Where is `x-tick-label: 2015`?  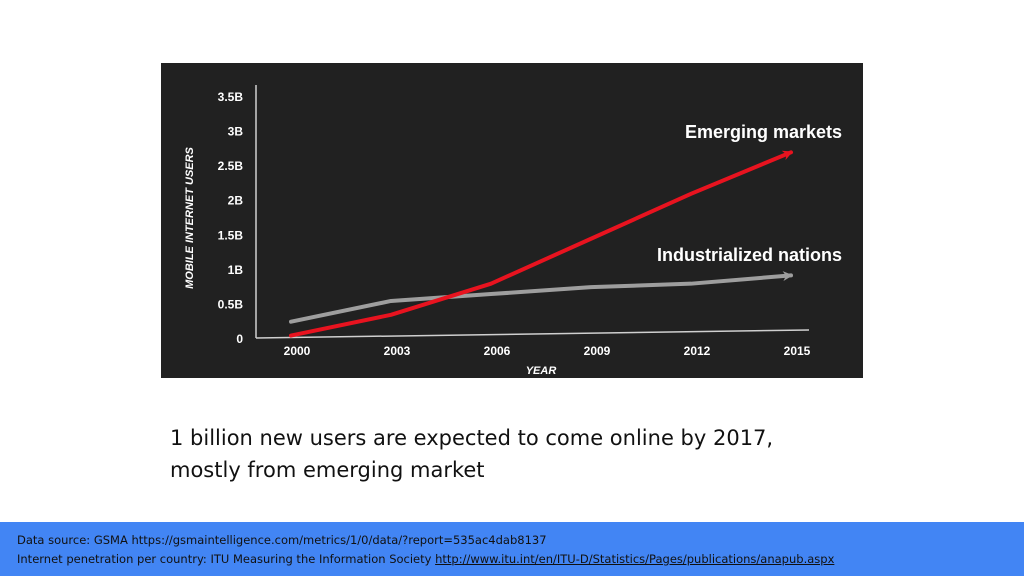
x-tick-label: 2015 is located at coordinates (797, 351).